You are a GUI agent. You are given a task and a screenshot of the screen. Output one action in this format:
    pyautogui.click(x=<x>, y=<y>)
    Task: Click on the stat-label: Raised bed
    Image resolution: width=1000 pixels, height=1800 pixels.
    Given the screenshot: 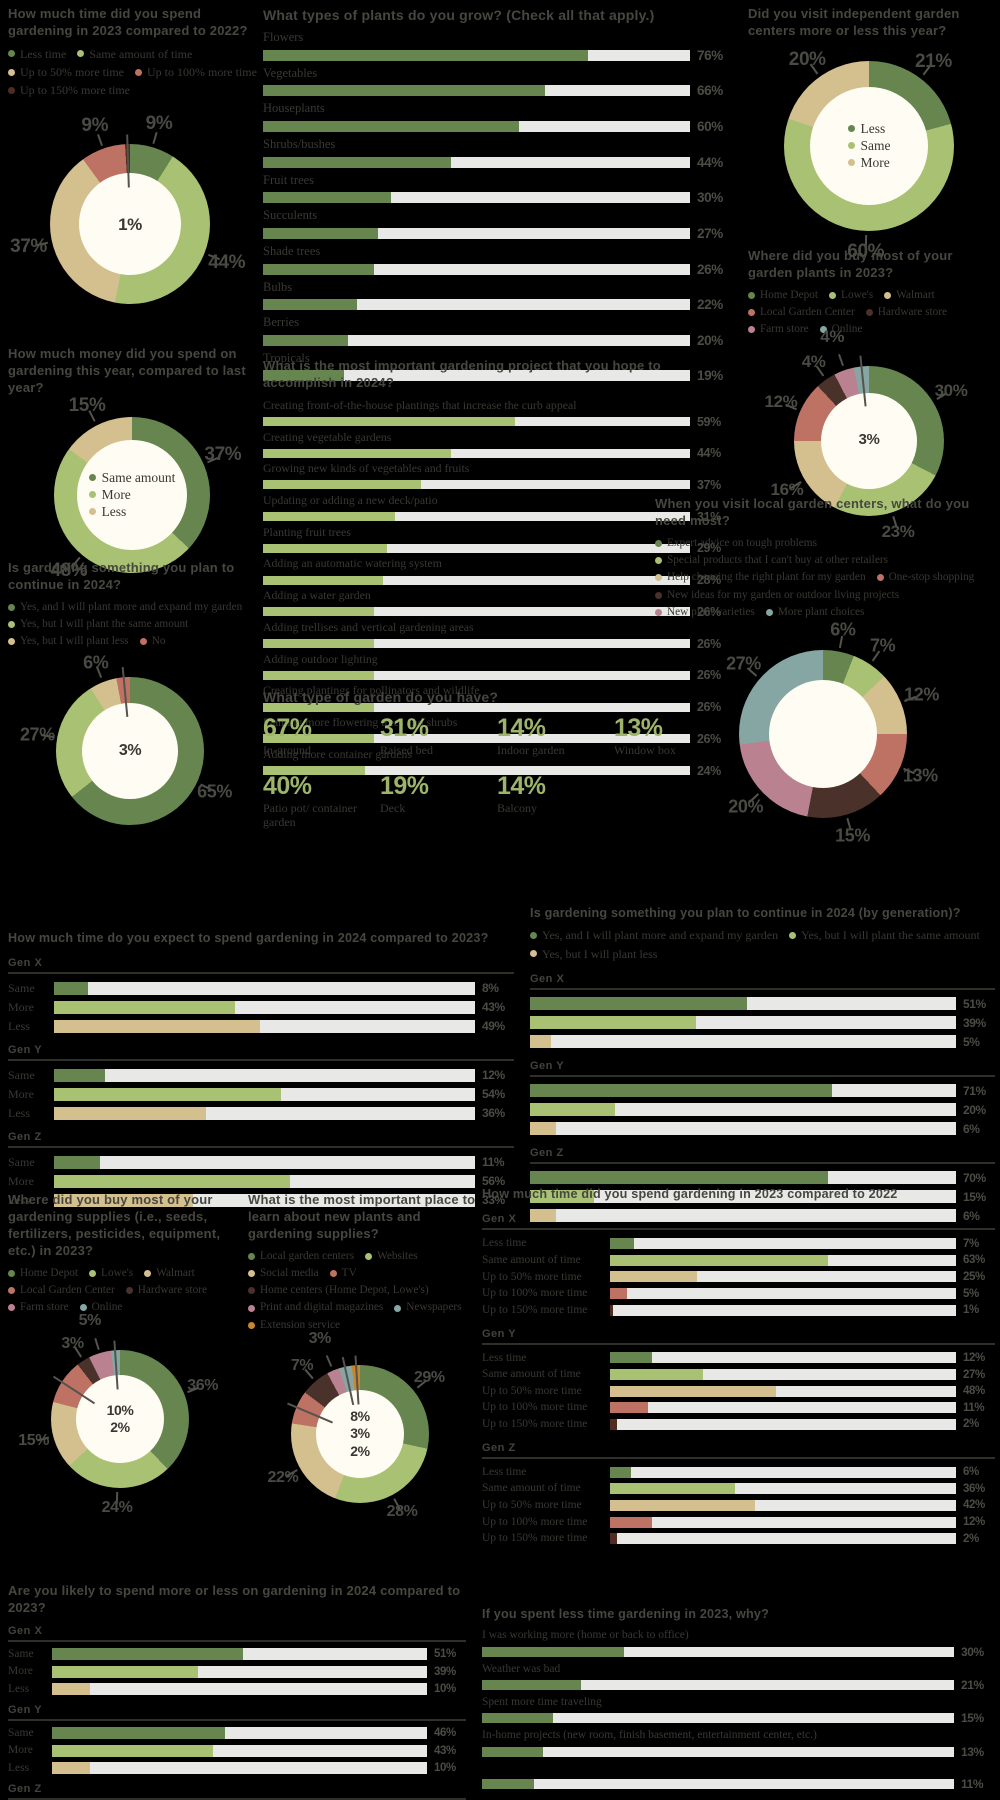 What is the action you would take?
    pyautogui.click(x=406, y=750)
    